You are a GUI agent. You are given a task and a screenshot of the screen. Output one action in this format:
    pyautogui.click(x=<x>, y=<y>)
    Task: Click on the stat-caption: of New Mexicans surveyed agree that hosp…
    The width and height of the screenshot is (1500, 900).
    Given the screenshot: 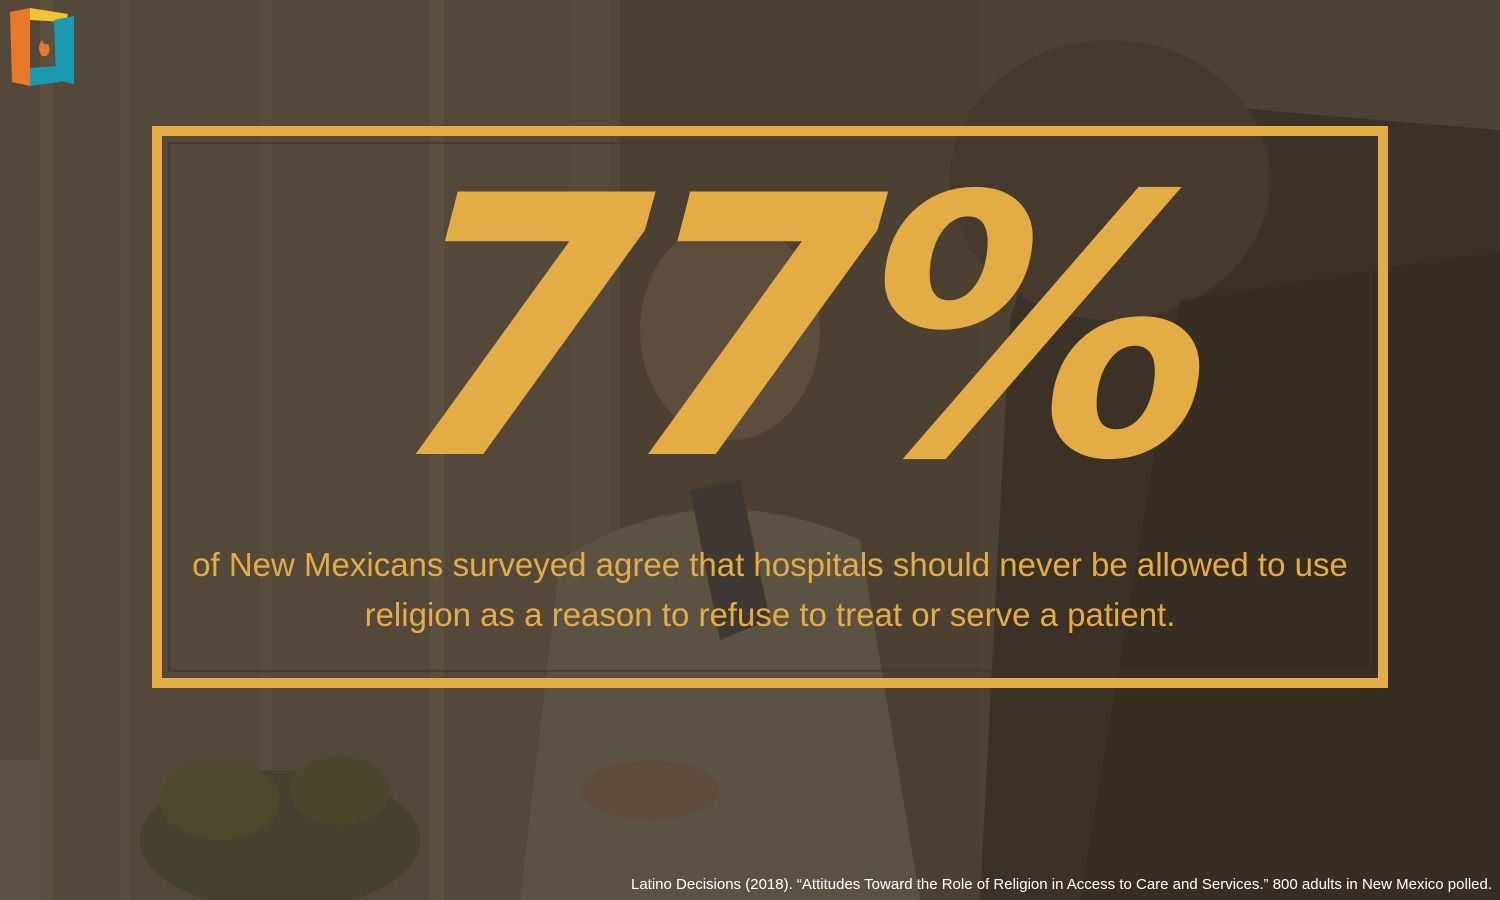 What is the action you would take?
    pyautogui.click(x=770, y=589)
    